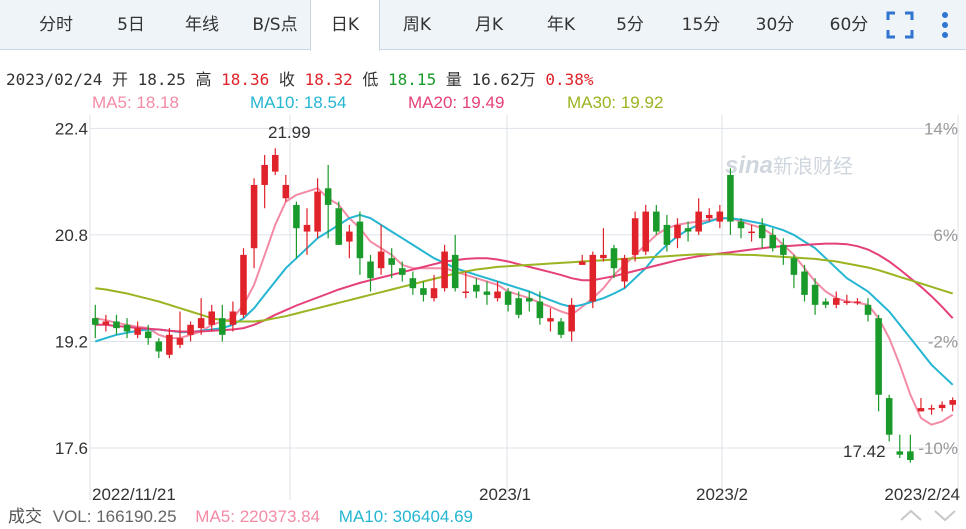 The image size is (966, 529). What do you see at coordinates (561, 25) in the screenshot?
I see `tab-yearly-k: 年K` at bounding box center [561, 25].